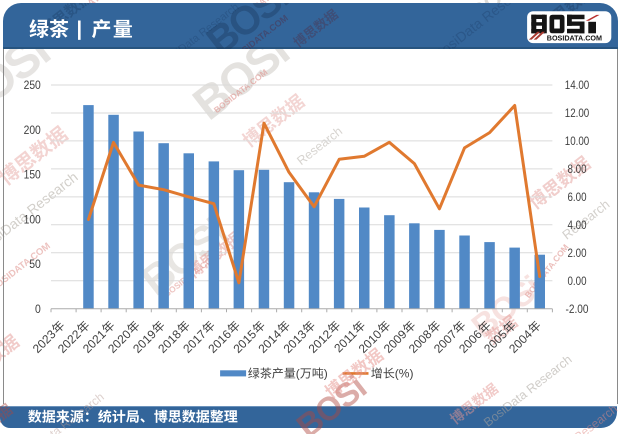 This screenshot has width=621, height=434. Describe the element at coordinates (577, 225) in the screenshot. I see `svg-text: 4.00` at that location.